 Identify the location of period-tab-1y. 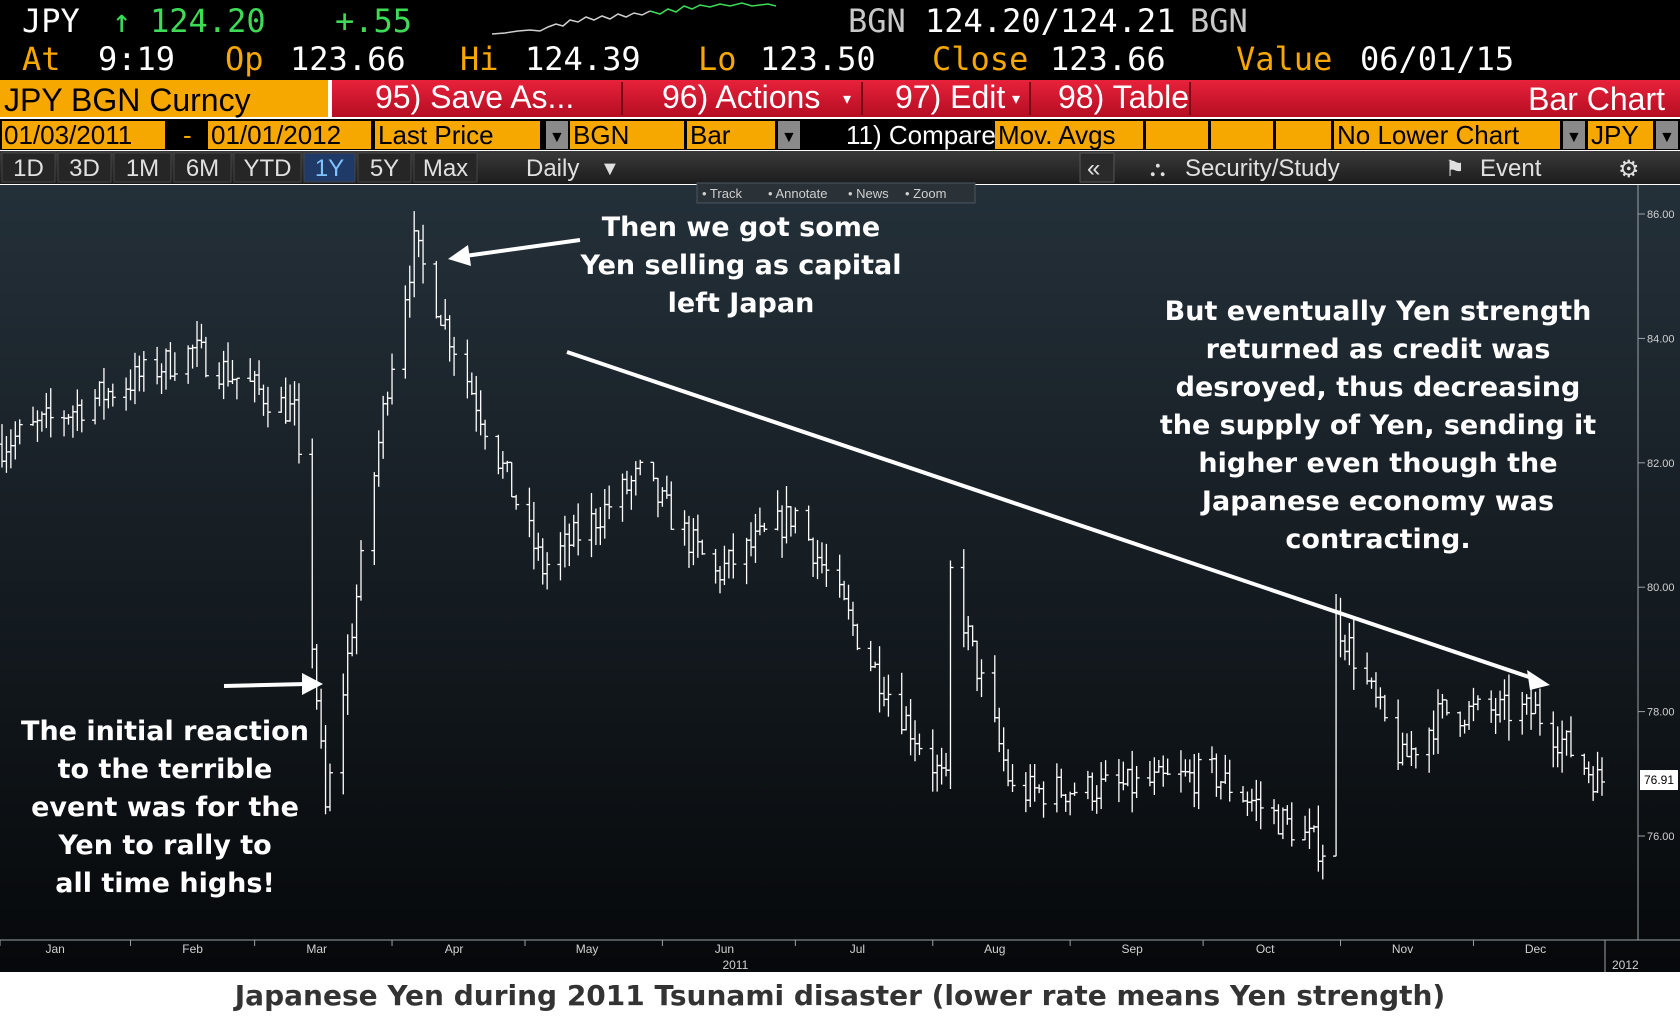
(329, 167).